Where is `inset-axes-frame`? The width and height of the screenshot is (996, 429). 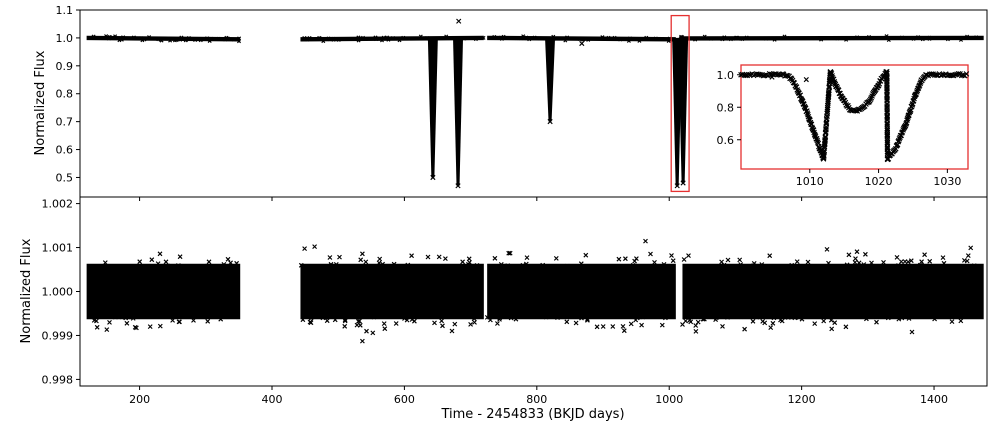 inset-axes-frame is located at coordinates (854, 117).